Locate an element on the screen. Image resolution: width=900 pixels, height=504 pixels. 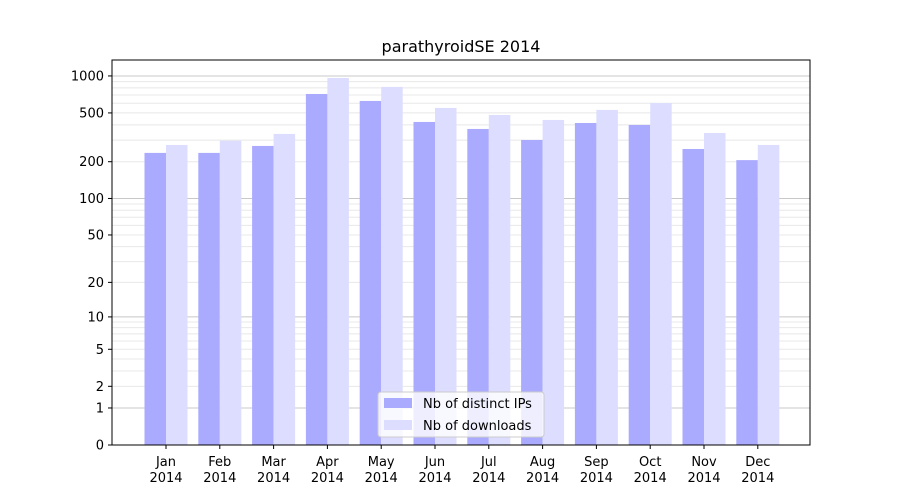
y-tick-label: 100 is located at coordinates (91, 199).